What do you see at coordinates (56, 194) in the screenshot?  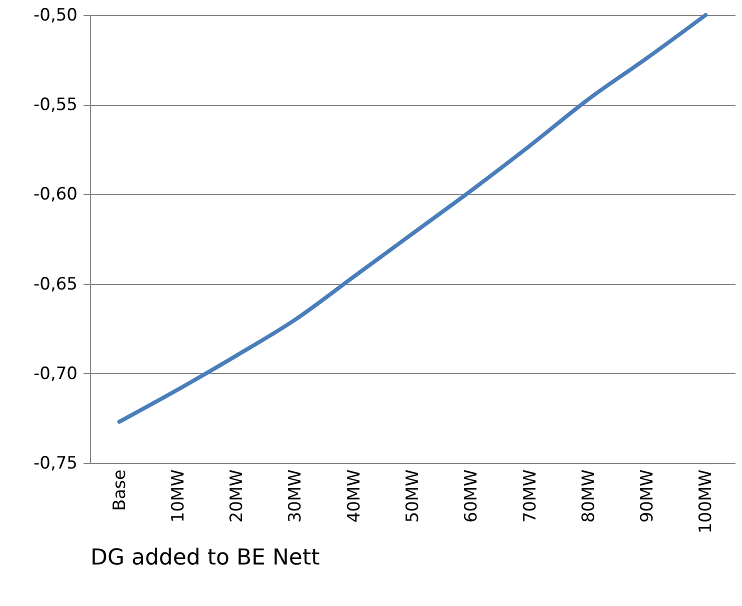 I see `y-tick-label: -0,60` at bounding box center [56, 194].